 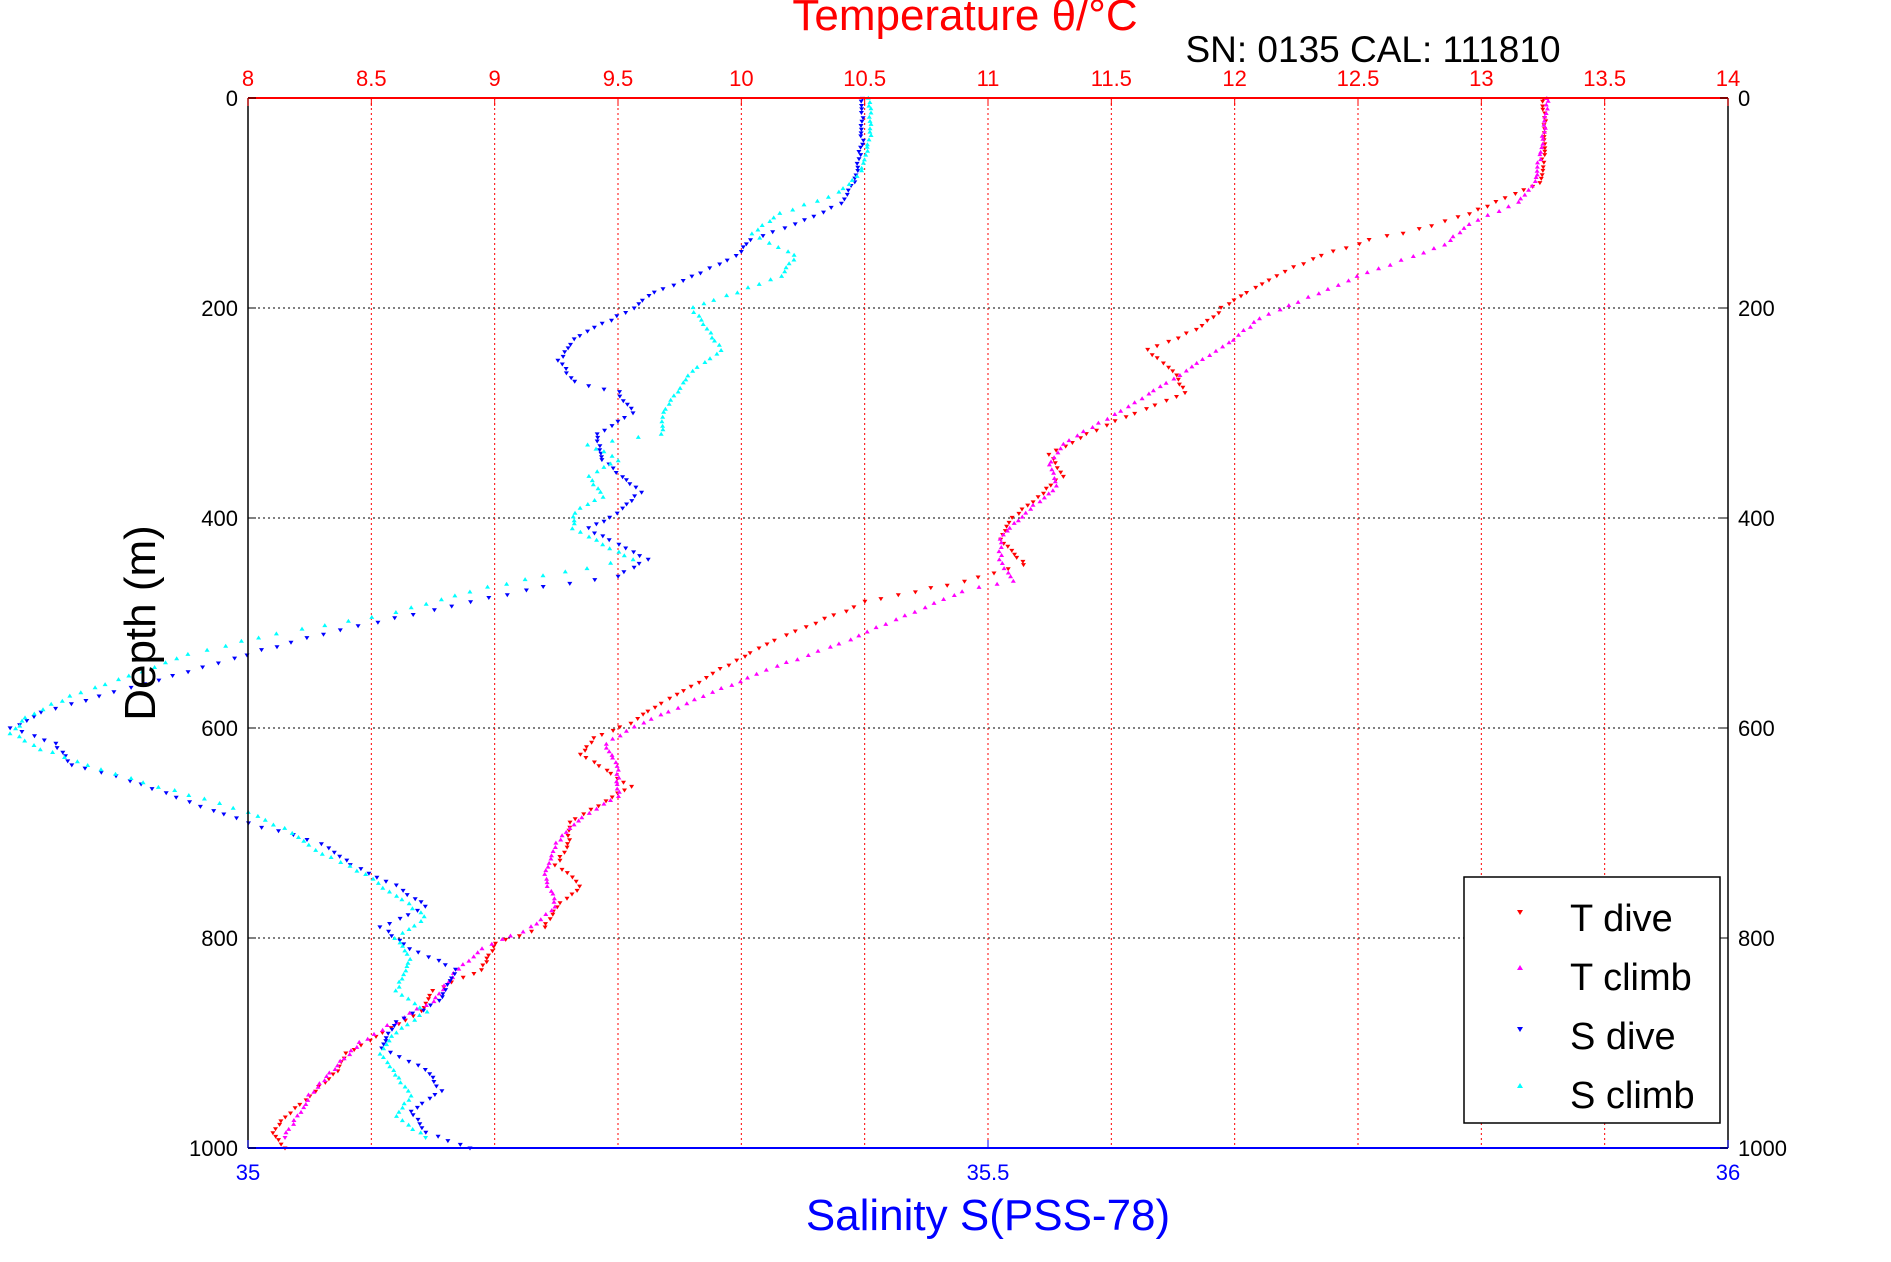 I want to click on x-top-tick-label: 12.5, so click(x=1358, y=78).